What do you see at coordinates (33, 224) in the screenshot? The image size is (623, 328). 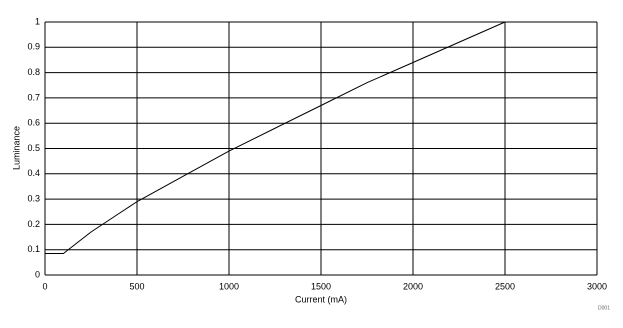 I see `y-tick-label: 0.2` at bounding box center [33, 224].